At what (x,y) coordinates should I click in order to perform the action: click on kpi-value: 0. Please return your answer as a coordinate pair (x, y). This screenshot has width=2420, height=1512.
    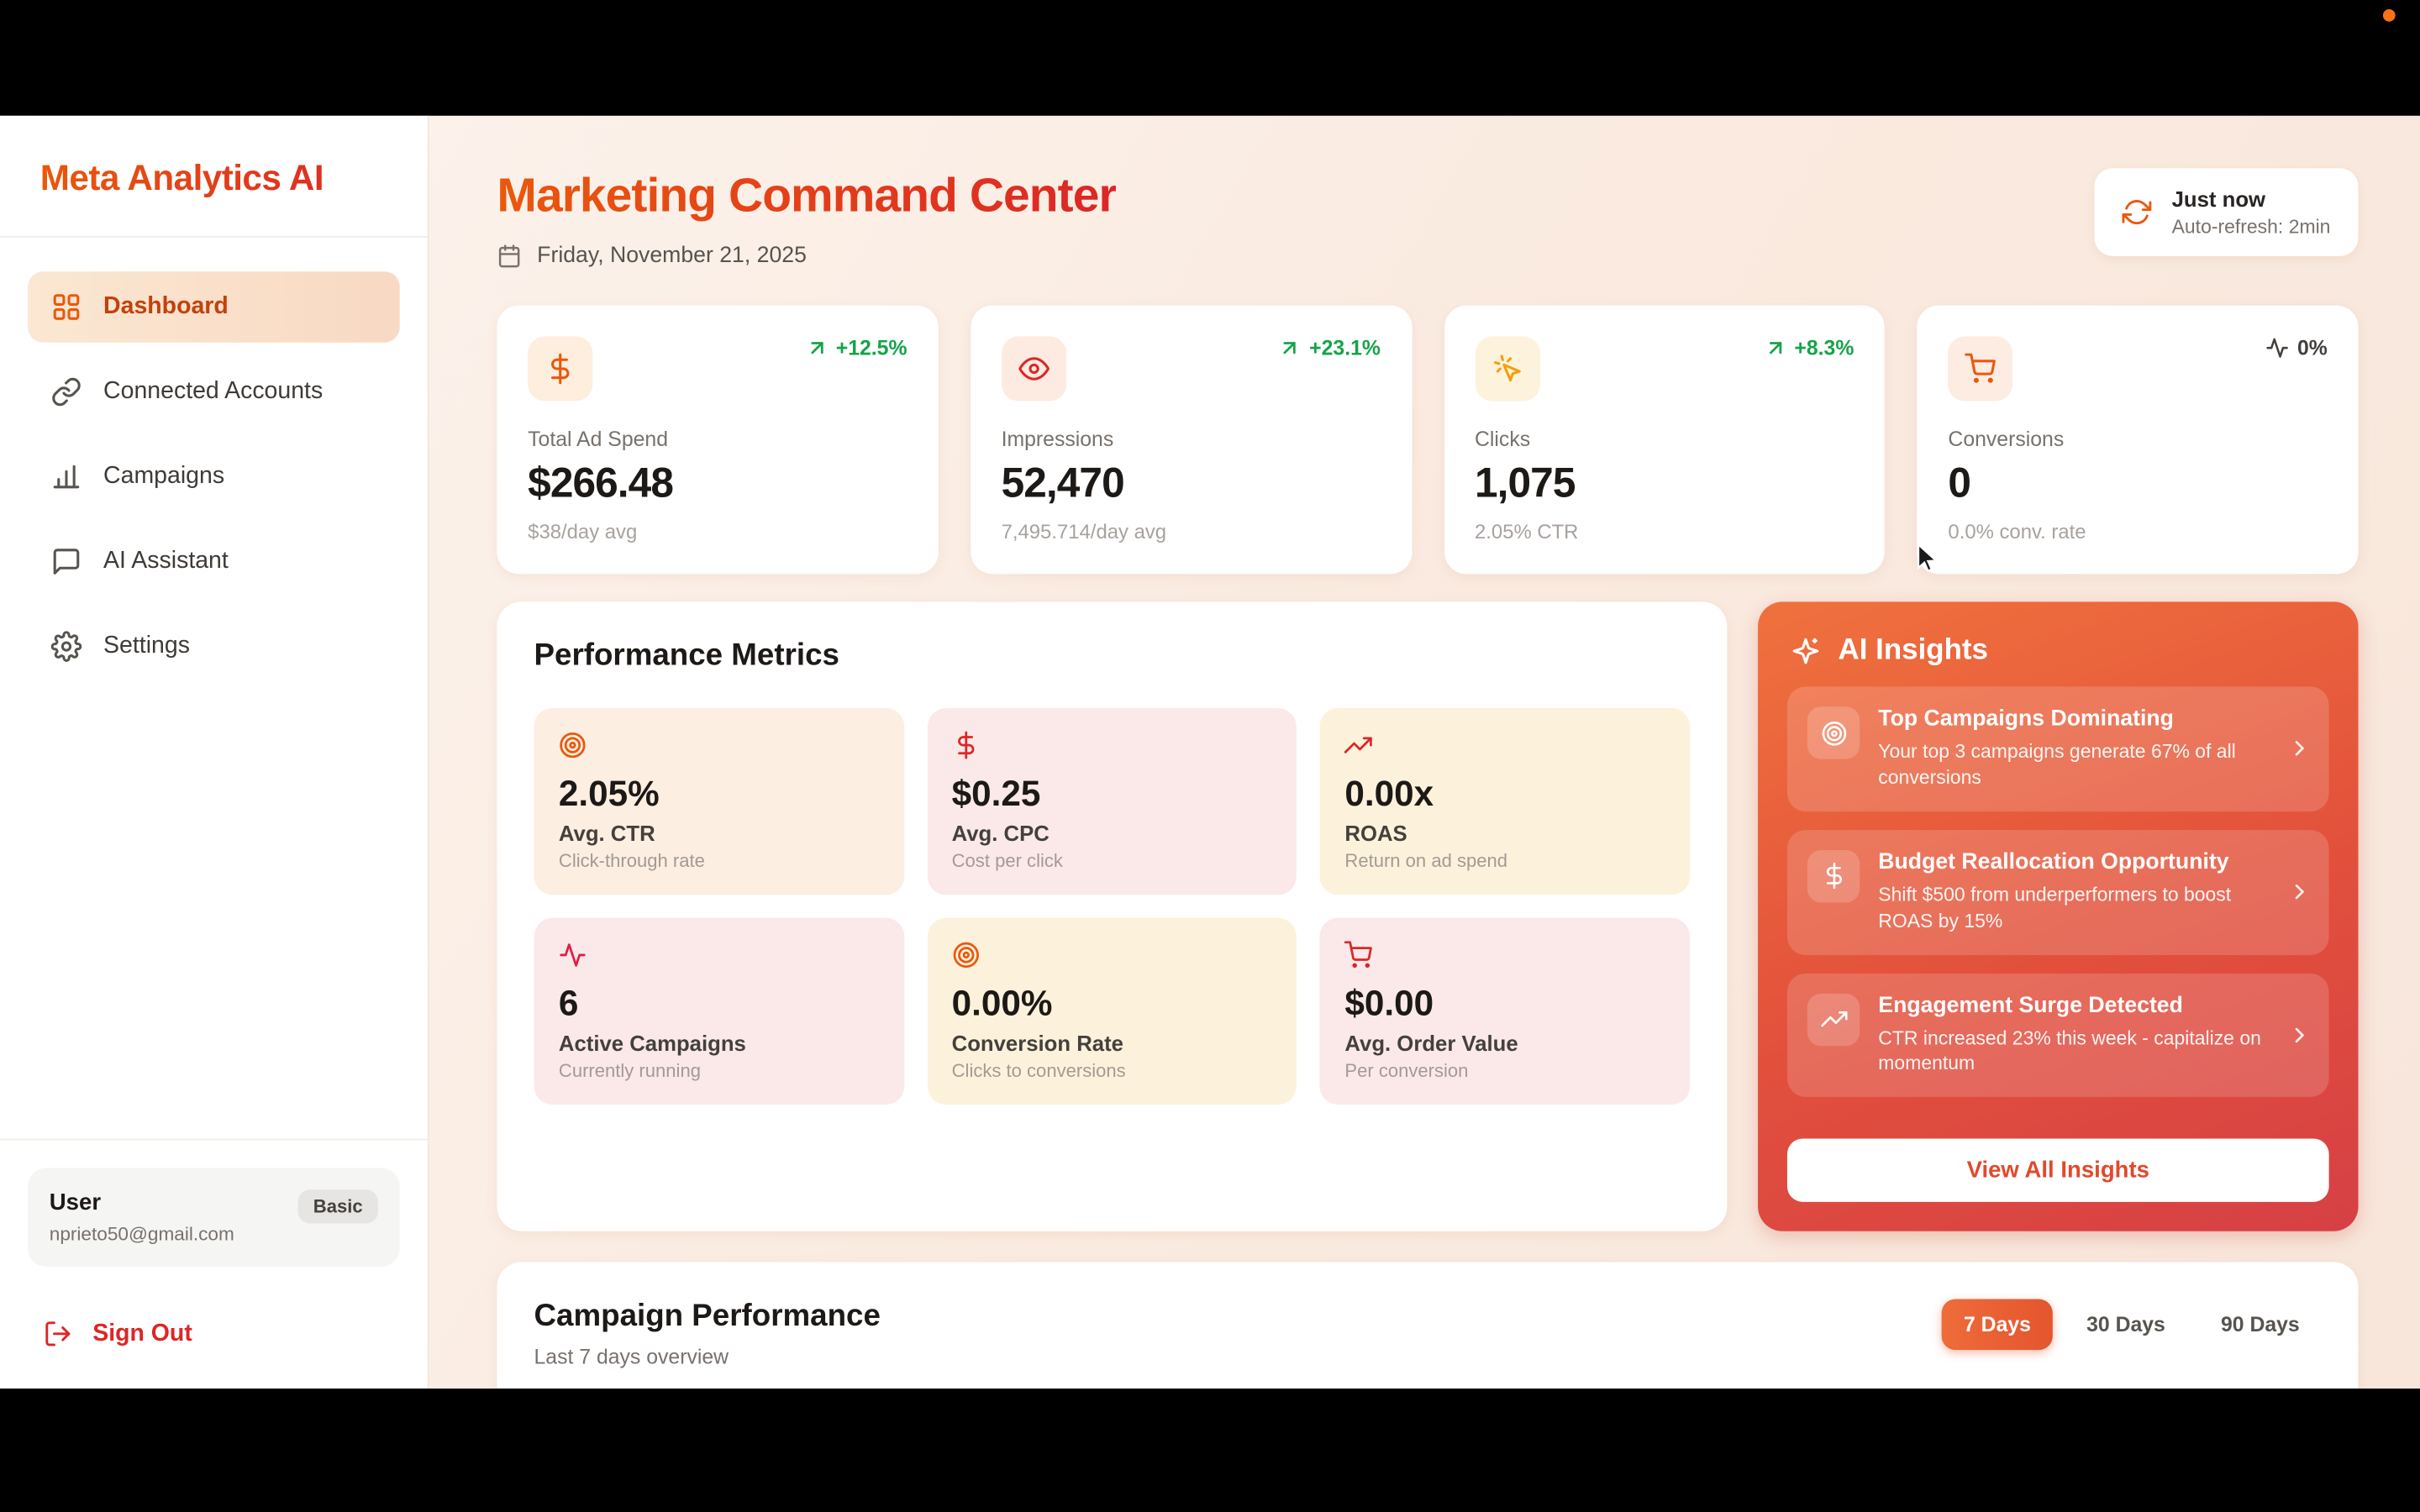
    Looking at the image, I should click on (1960, 483).